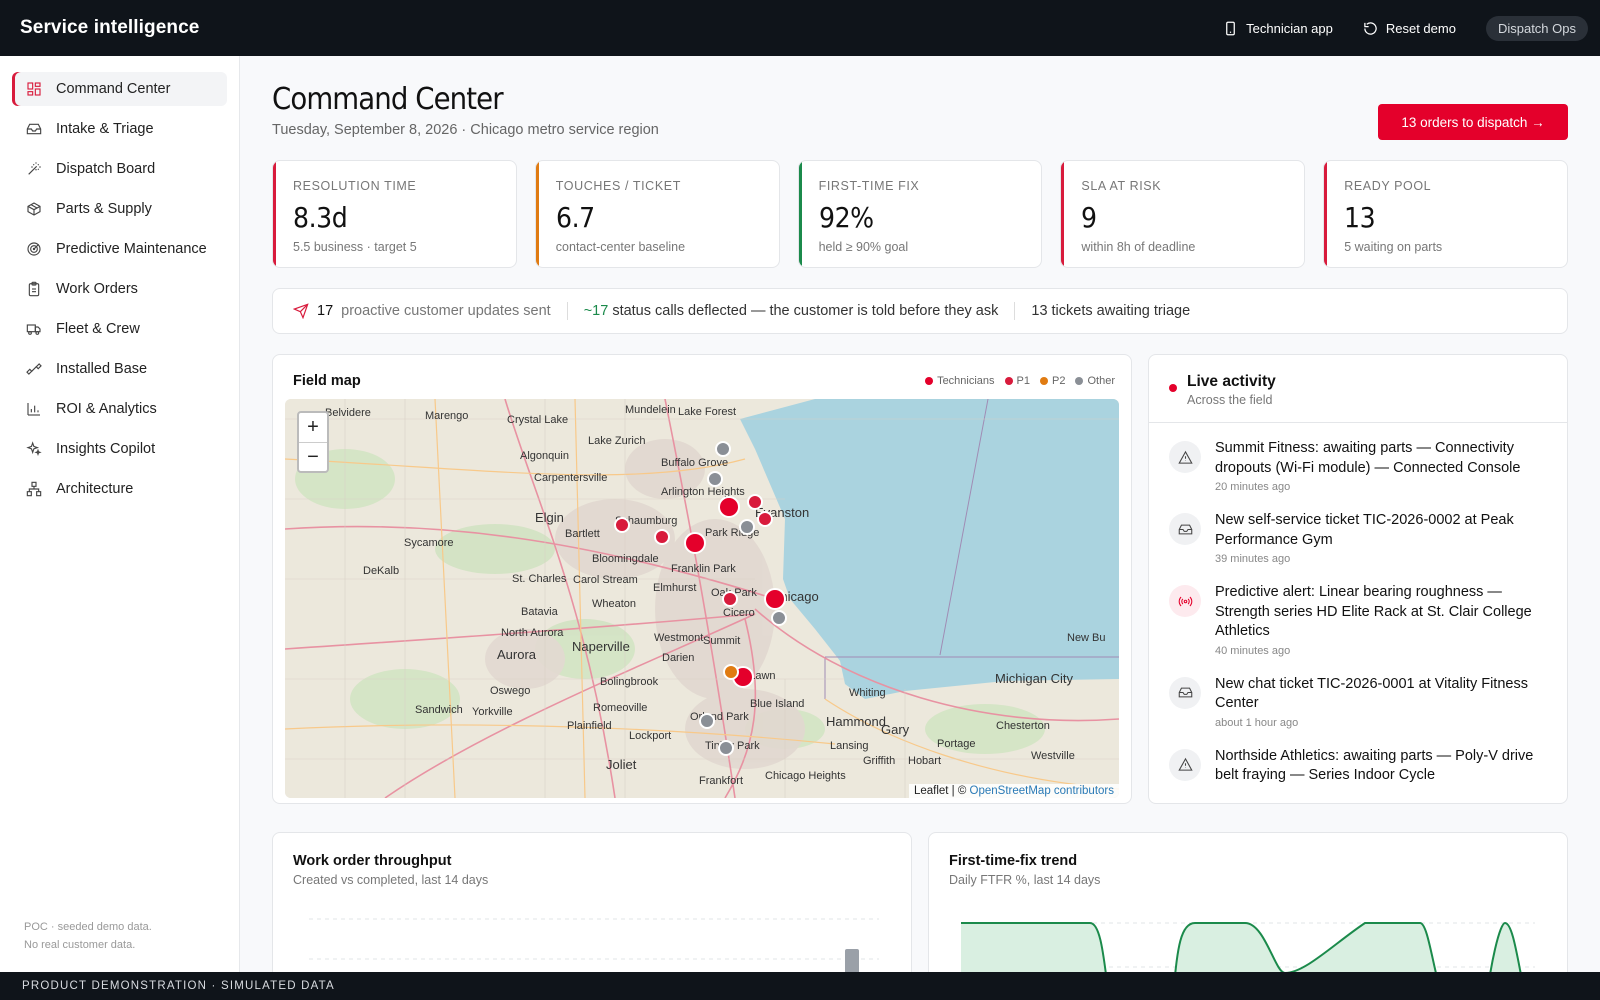 The height and width of the screenshot is (1000, 1600). I want to click on clipboard-icon, so click(34, 289).